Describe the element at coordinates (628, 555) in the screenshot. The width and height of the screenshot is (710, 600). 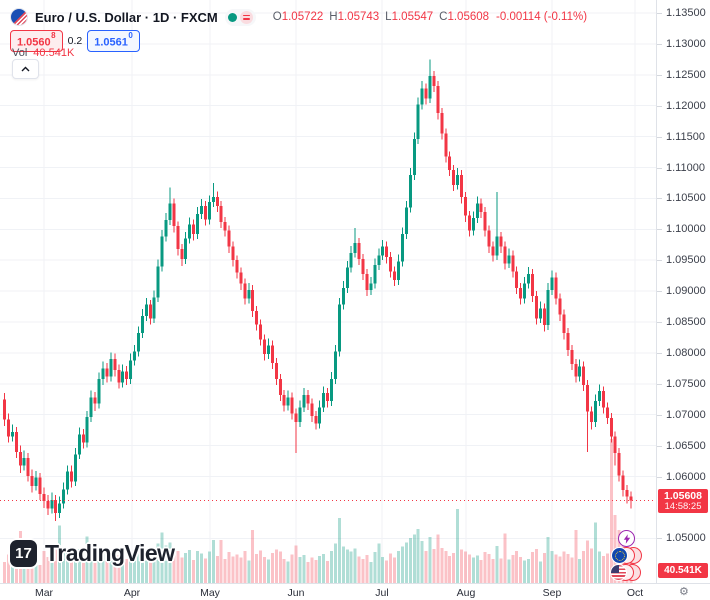
I see `eu-economic-events-icon` at that location.